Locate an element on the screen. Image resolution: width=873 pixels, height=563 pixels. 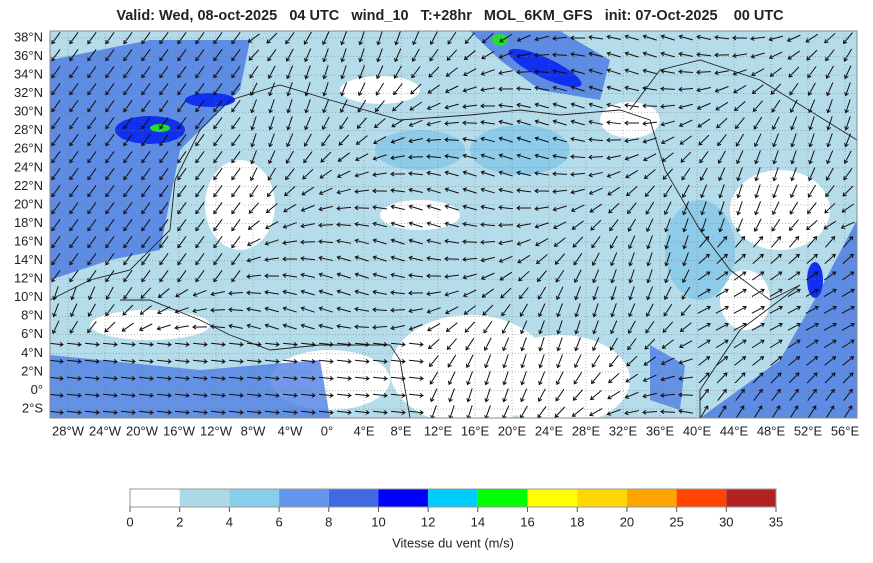
lon-label: 48°E is located at coordinates (771, 430).